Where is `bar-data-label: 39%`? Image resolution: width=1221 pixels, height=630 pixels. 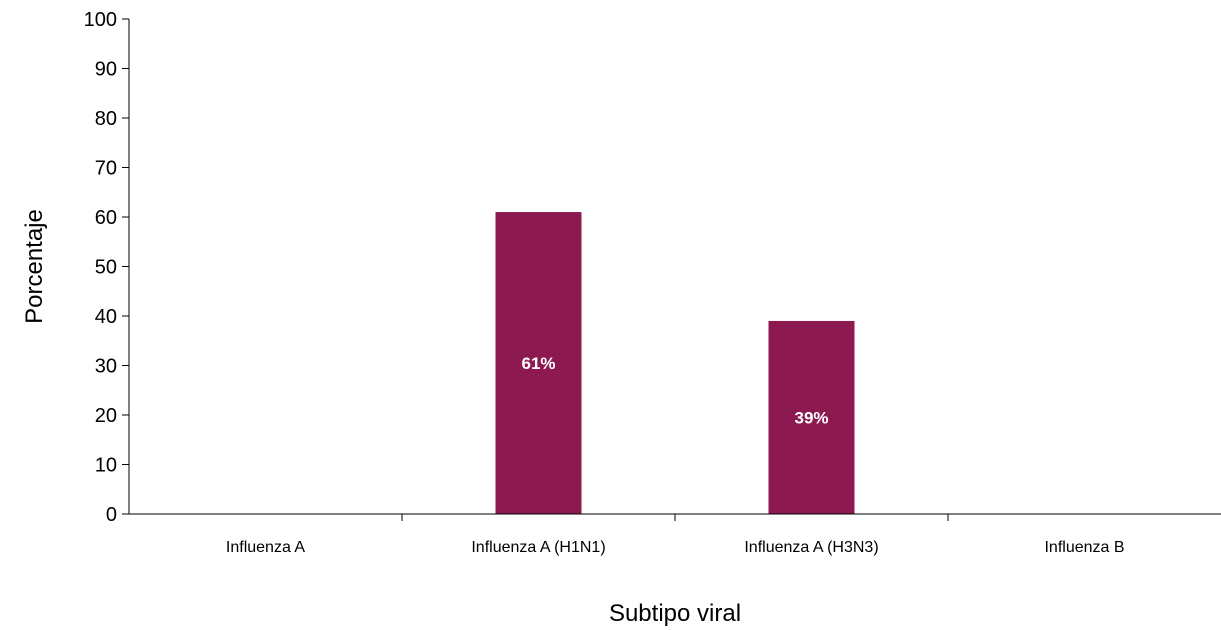
bar-data-label: 39% is located at coordinates (811, 417).